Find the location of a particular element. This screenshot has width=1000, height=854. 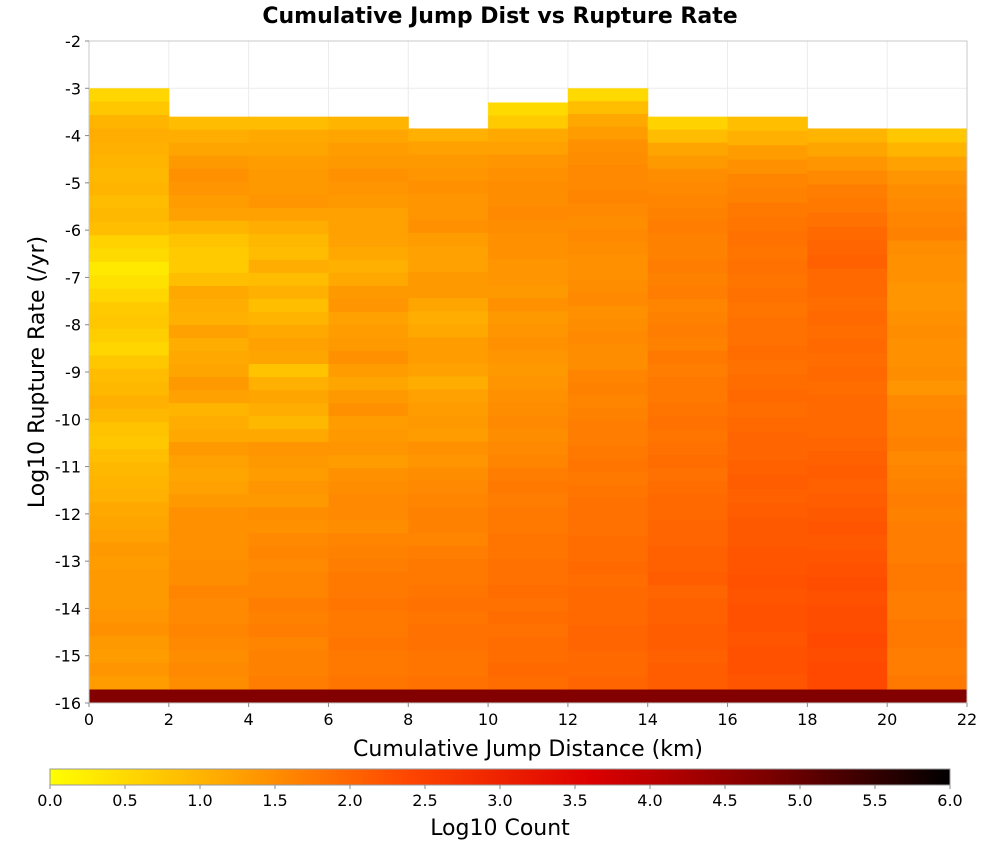

x-tick-label: 10 is located at coordinates (488, 719).